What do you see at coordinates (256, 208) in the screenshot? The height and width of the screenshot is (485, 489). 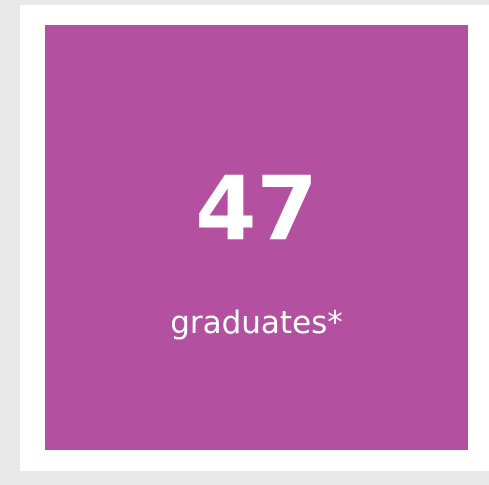 I see `stat-value: 47` at bounding box center [256, 208].